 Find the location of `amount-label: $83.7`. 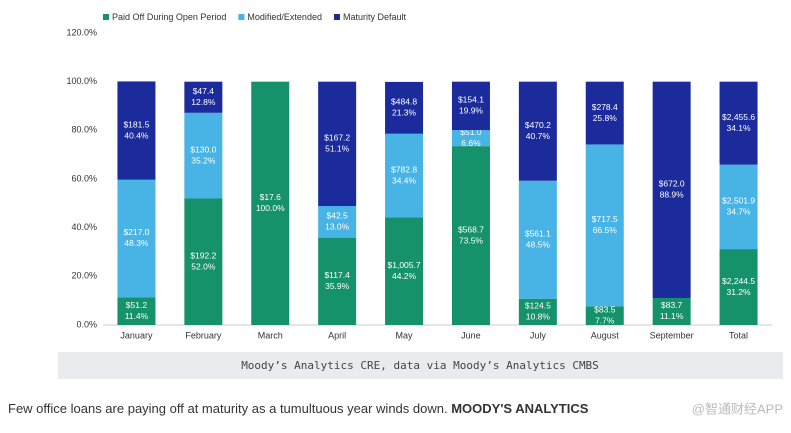

amount-label: $83.7 is located at coordinates (672, 305).